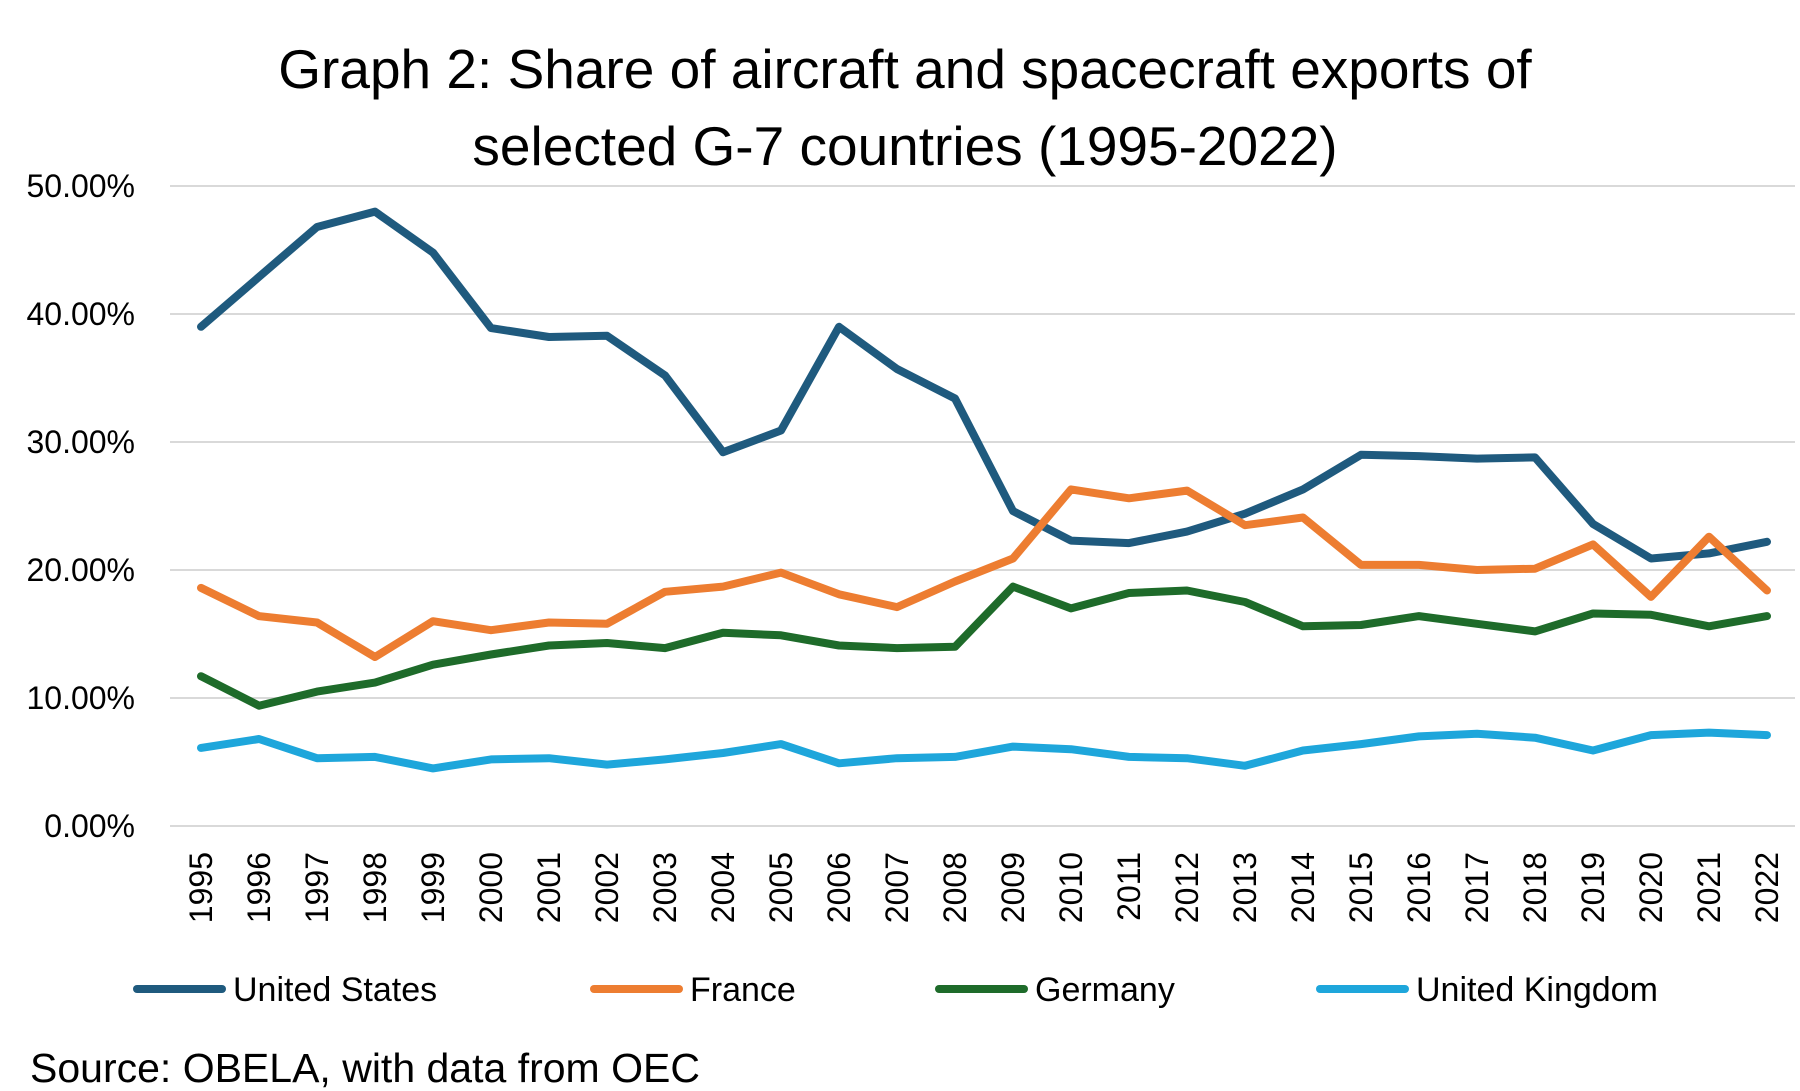 The width and height of the screenshot is (1800, 1091). What do you see at coordinates (839, 887) in the screenshot?
I see `x-tick-label: 2006` at bounding box center [839, 887].